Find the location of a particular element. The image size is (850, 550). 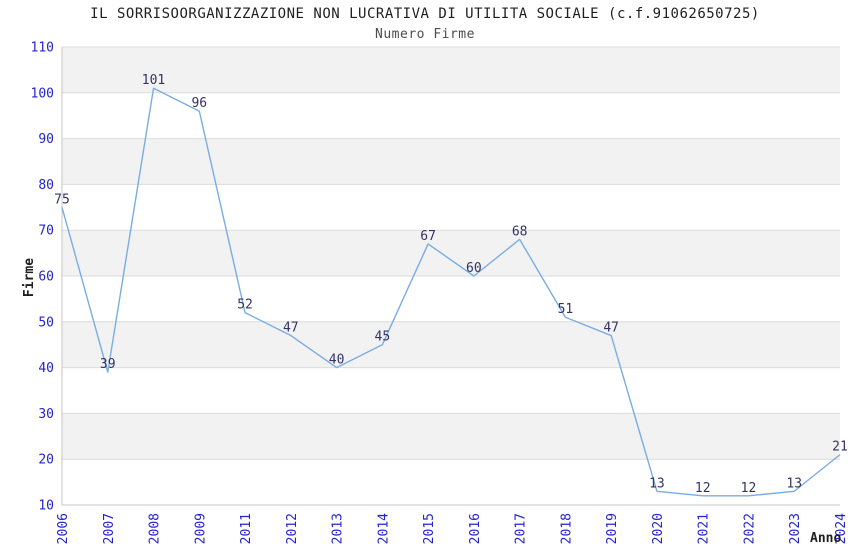

y-tick-label: 50 is located at coordinates (46, 322).